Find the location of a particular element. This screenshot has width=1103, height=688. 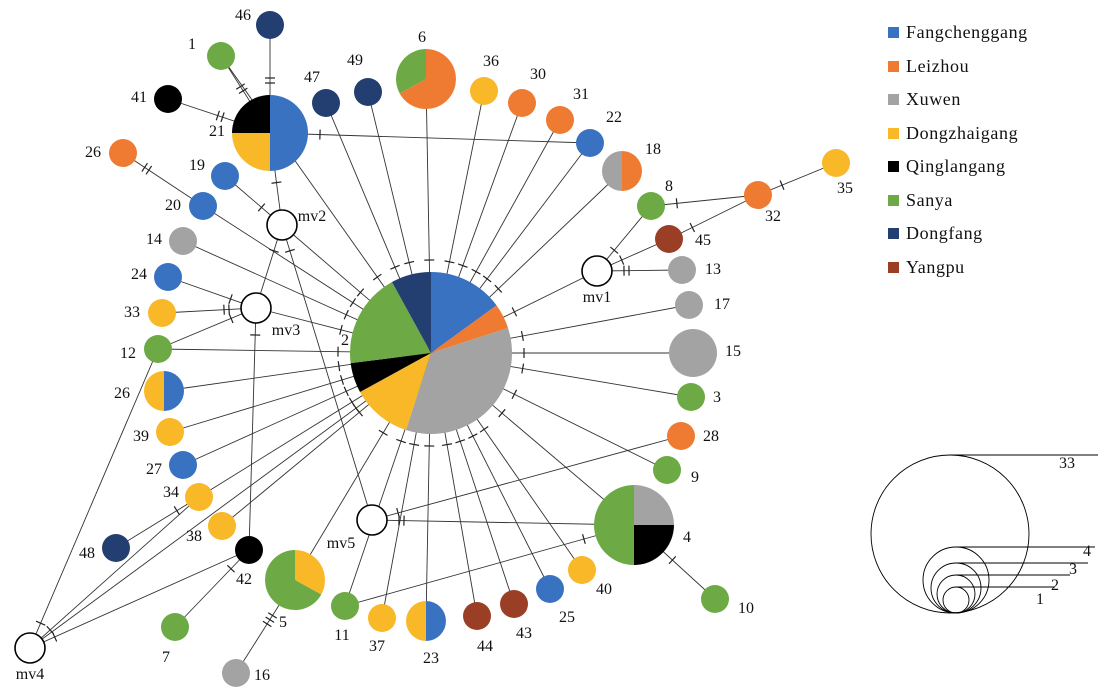

legend-item-dongfang: Dongfang is located at coordinates (988, 238).